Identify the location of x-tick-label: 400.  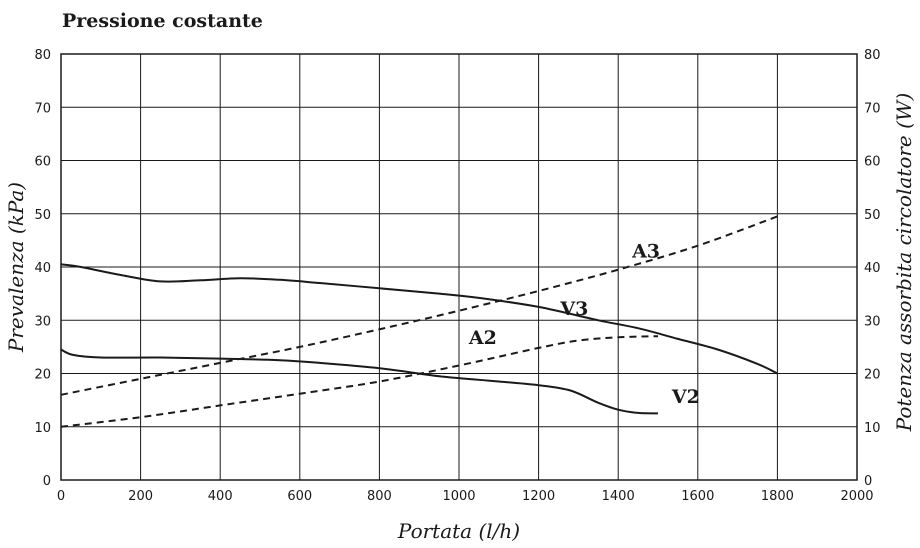
(220, 496).